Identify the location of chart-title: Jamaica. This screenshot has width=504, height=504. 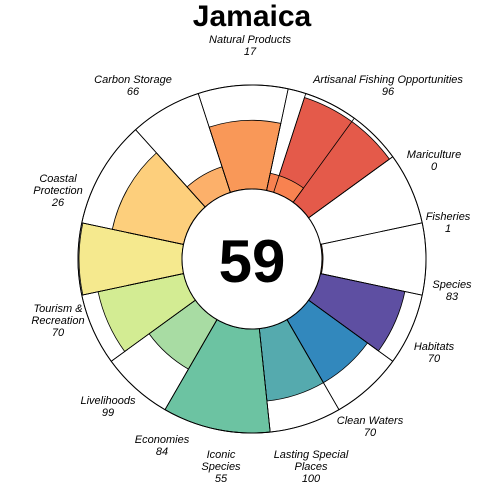
(252, 16).